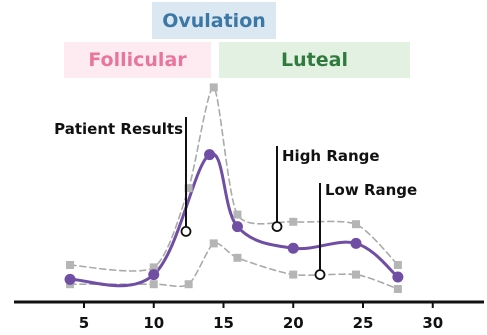 This screenshot has height=335, width=487. I want to click on luteal-phase-label: Luteal, so click(314, 60).